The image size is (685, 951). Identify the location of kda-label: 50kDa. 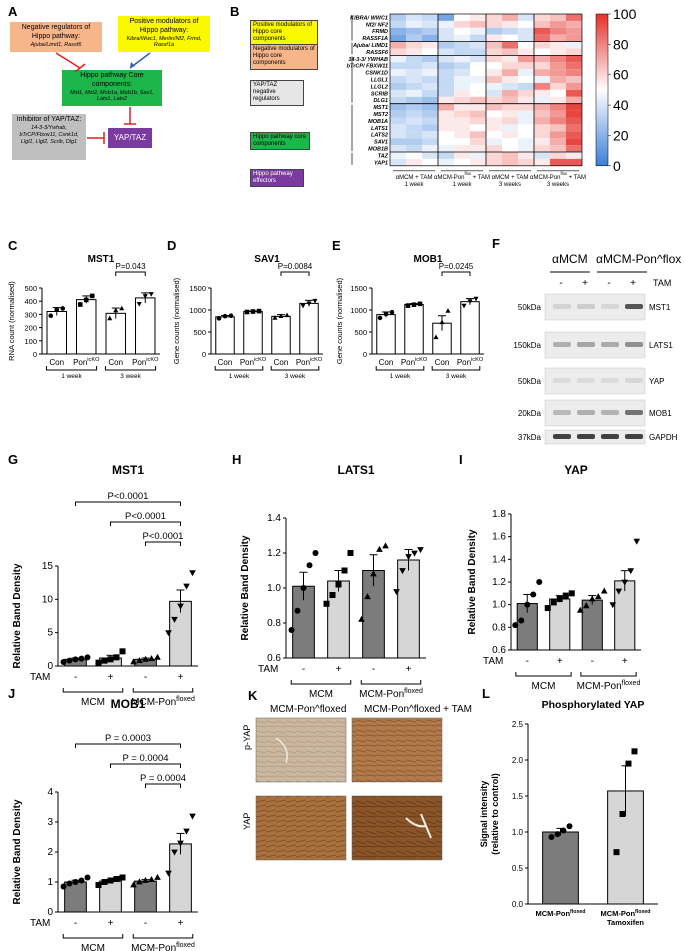
(530, 381).